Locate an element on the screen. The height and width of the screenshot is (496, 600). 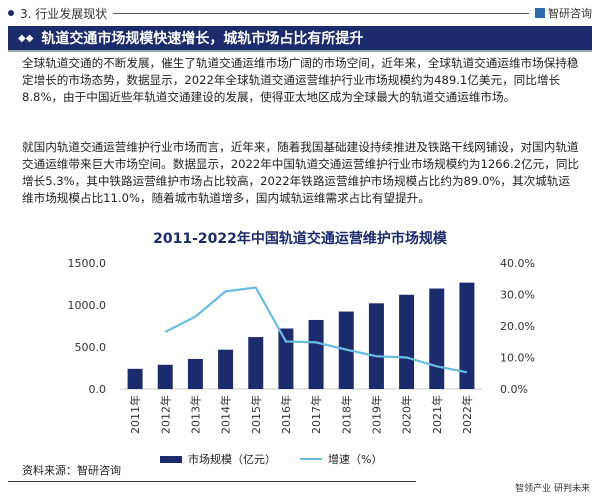
x-tick-label: 2012年 is located at coordinates (165, 414).